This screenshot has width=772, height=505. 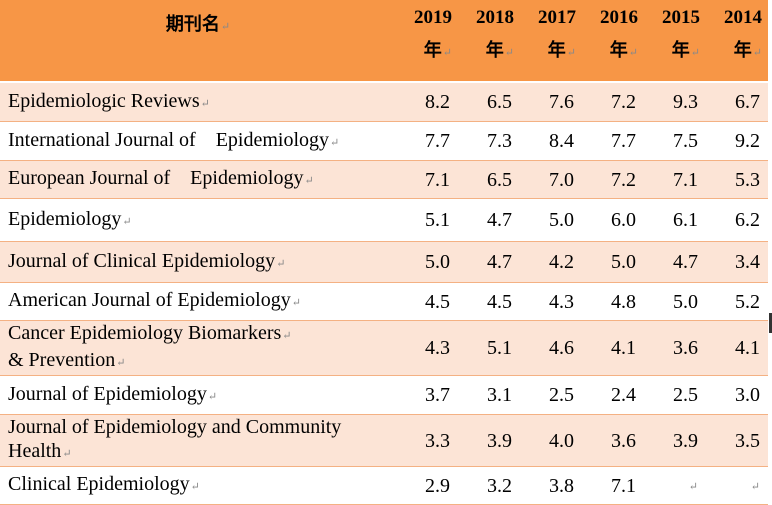 I want to click on journal-name-cell: Journal of Clinical Epidemiology↵, so click(x=198, y=262).